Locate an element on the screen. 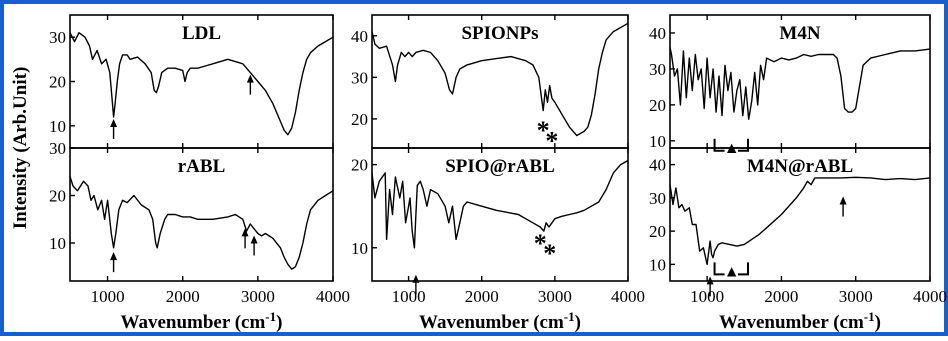  panel-ldl: 10 20 30 LDL is located at coordinates (191, 81).